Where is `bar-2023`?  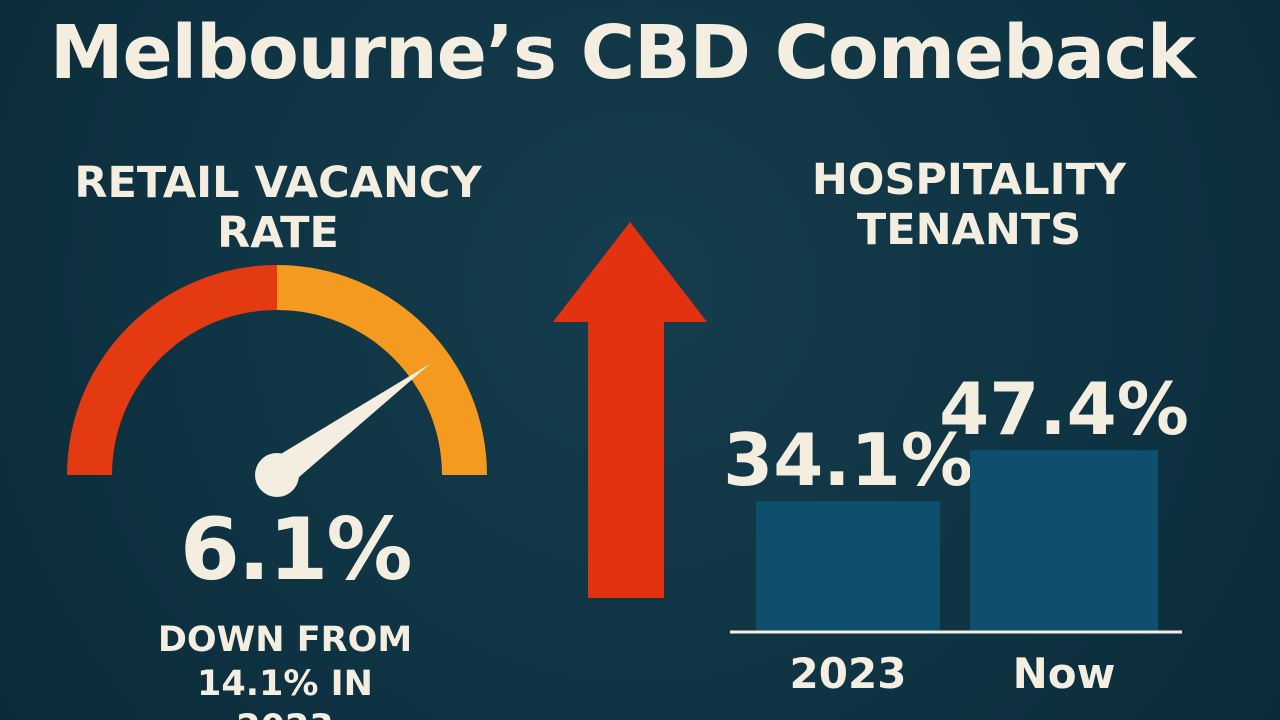 bar-2023 is located at coordinates (848, 566).